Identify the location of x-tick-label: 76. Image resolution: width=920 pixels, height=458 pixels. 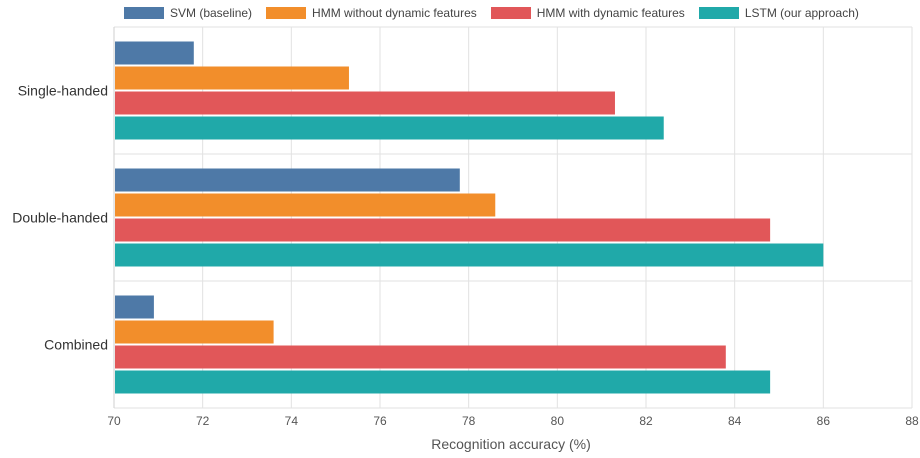
(380, 421).